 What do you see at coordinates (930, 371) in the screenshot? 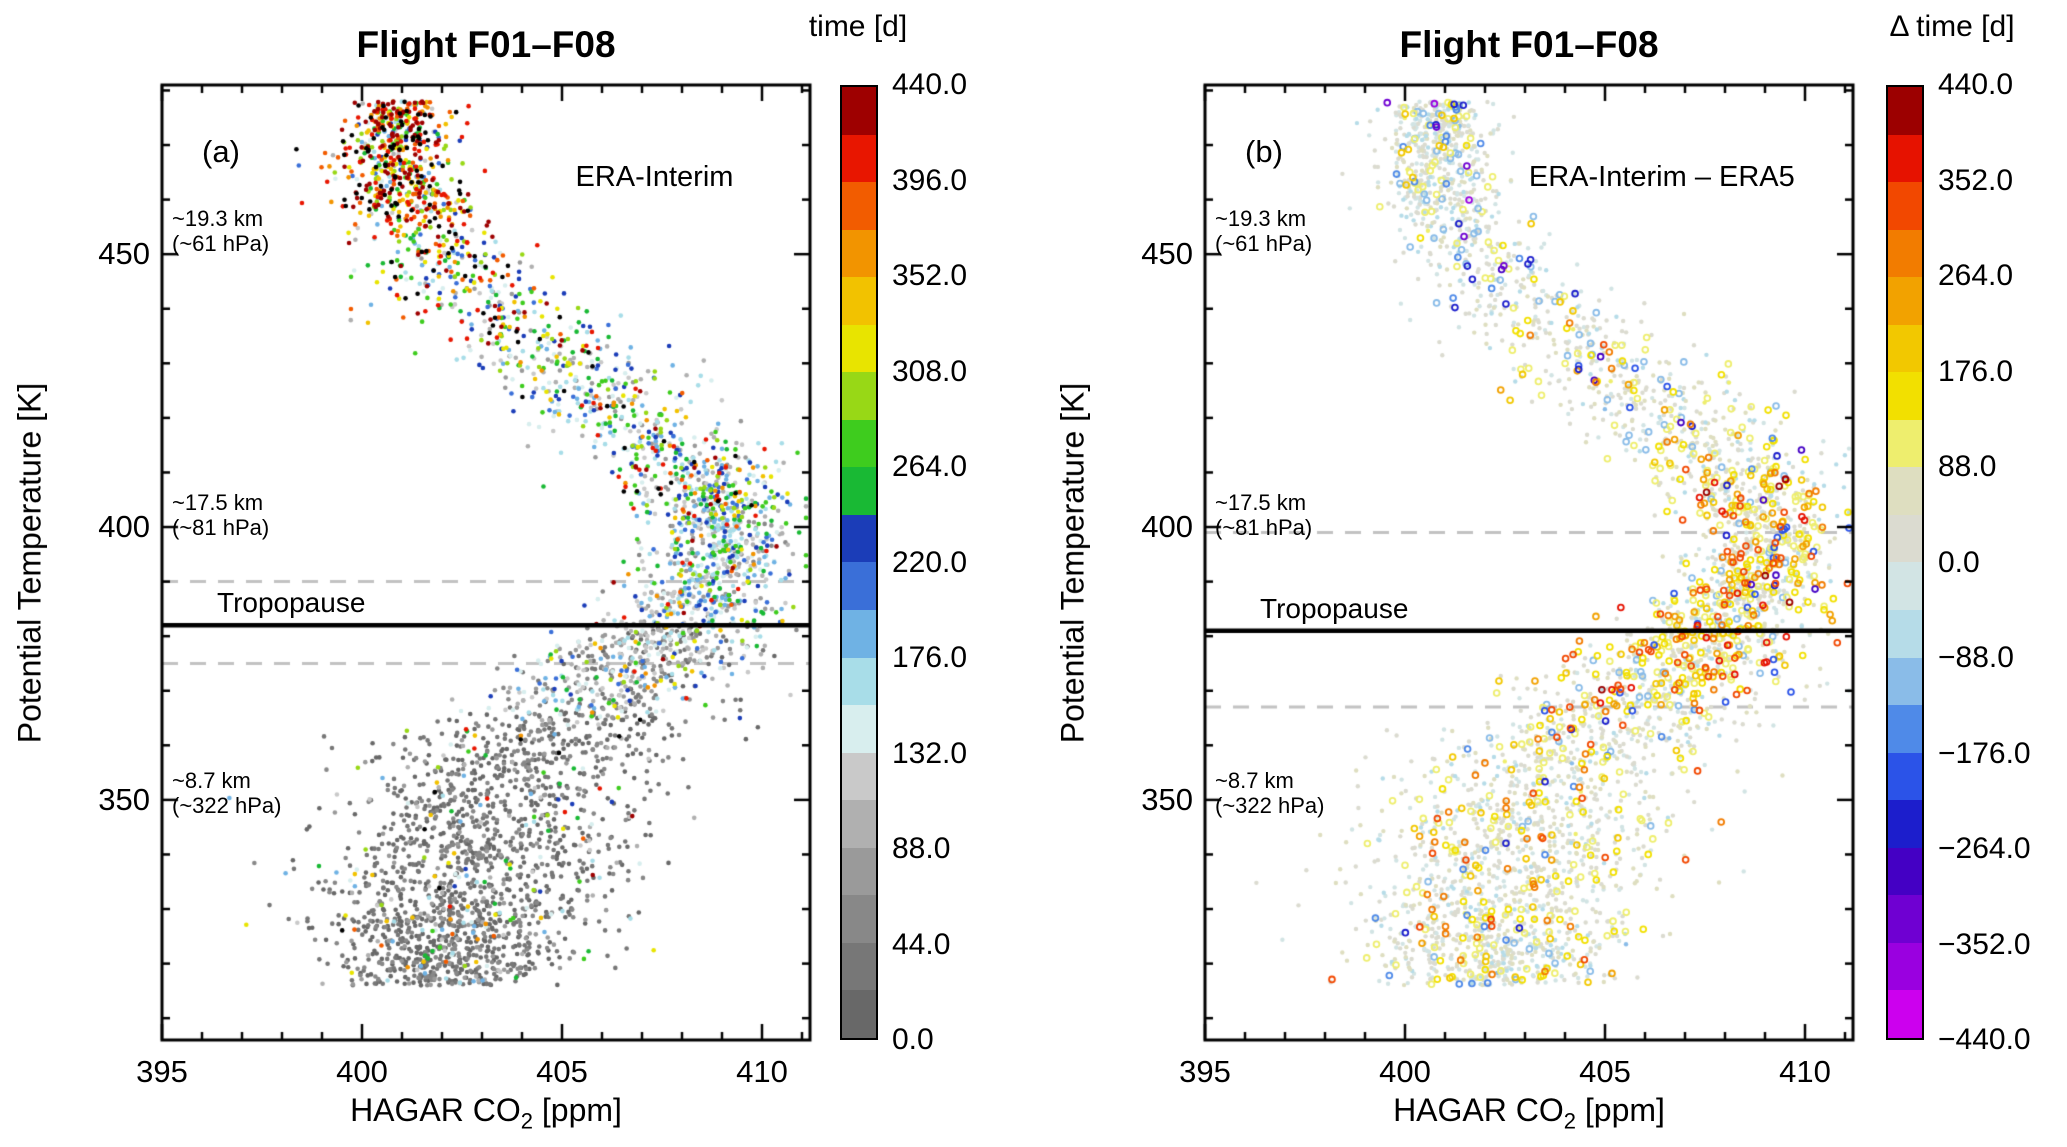
I see `colorbar-tick-label: 308.0` at bounding box center [930, 371].